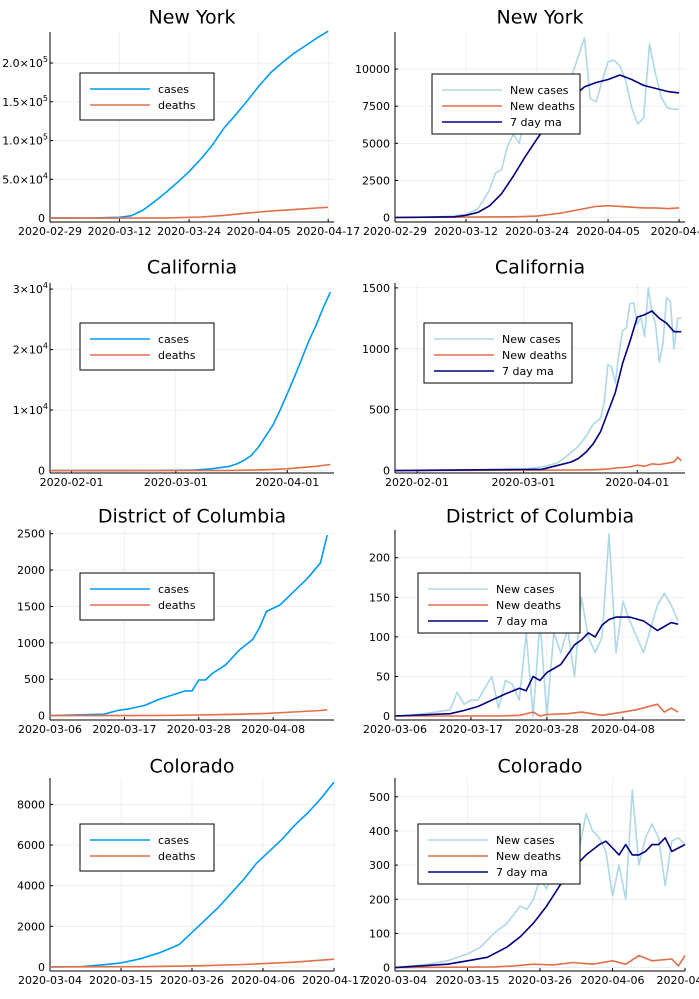 This screenshot has height=999, width=699. What do you see at coordinates (608, 231) in the screenshot?
I see `x-tick-label: 2020-04-05` at bounding box center [608, 231].